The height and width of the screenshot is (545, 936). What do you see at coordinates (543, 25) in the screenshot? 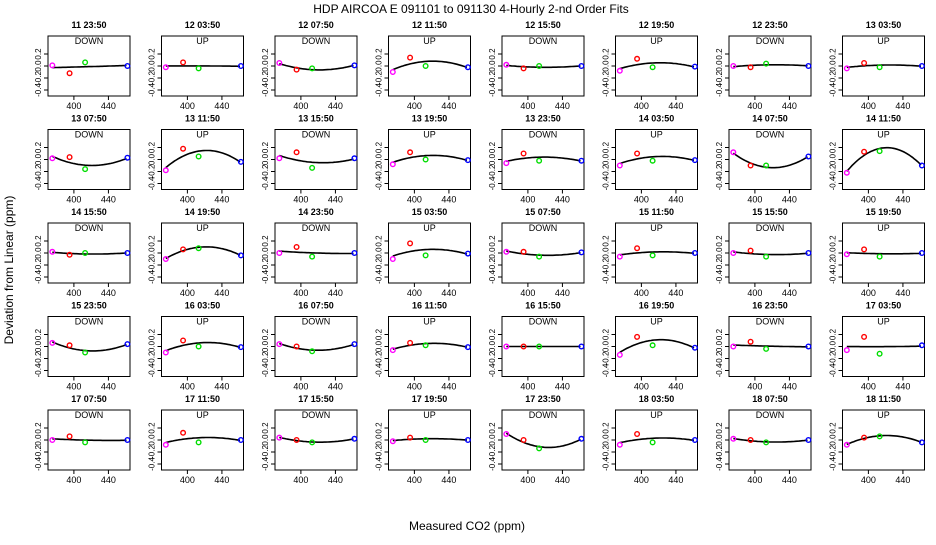
I see `panel-title: 12 15:50` at bounding box center [543, 25].